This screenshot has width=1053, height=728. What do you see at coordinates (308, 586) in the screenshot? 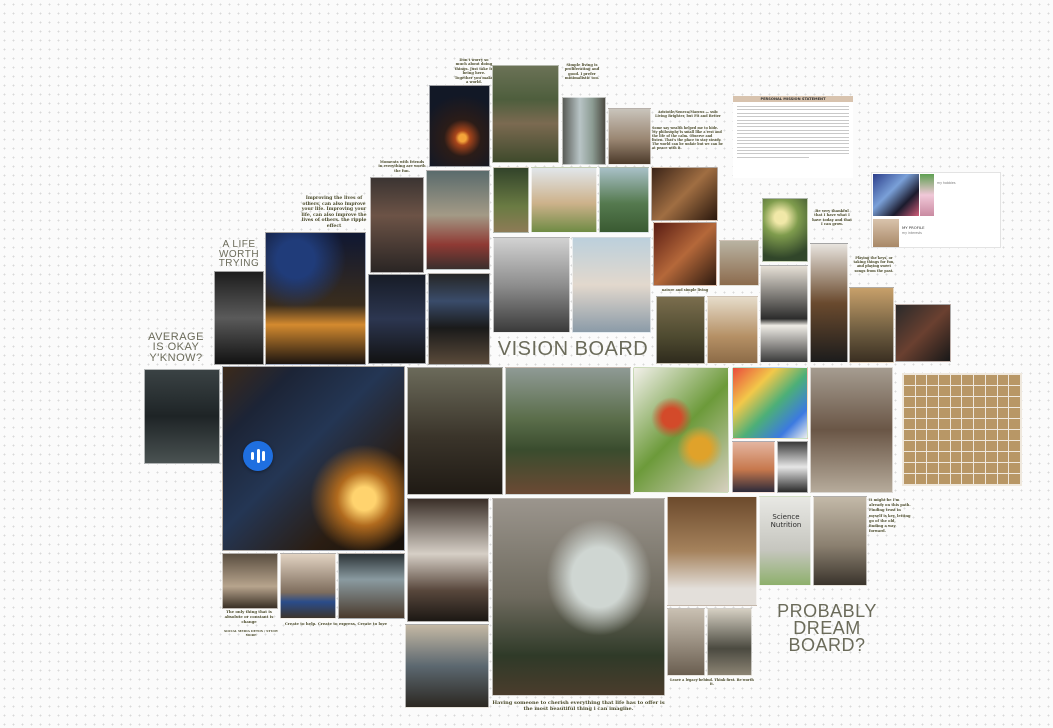
I see `photo-anatomy-wall` at bounding box center [308, 586].